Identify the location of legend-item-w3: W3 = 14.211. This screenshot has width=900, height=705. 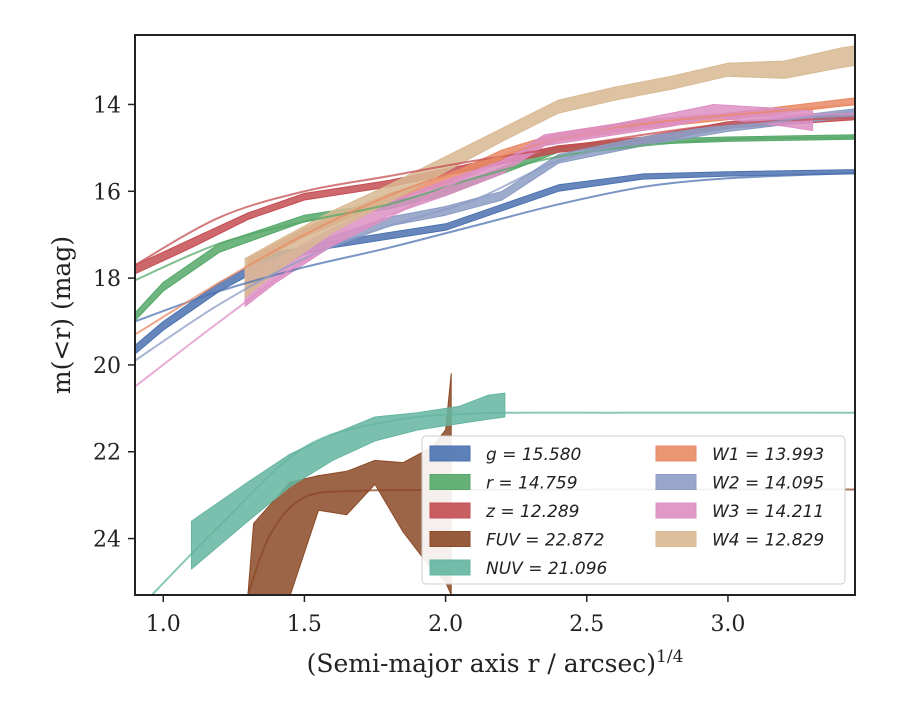
(739, 512).